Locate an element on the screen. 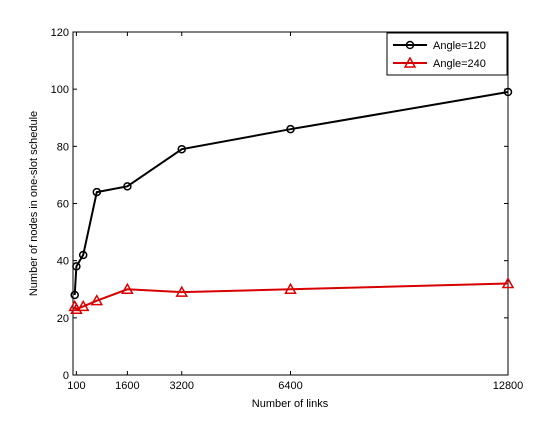  y-tick-label: 0 is located at coordinates (66, 376).